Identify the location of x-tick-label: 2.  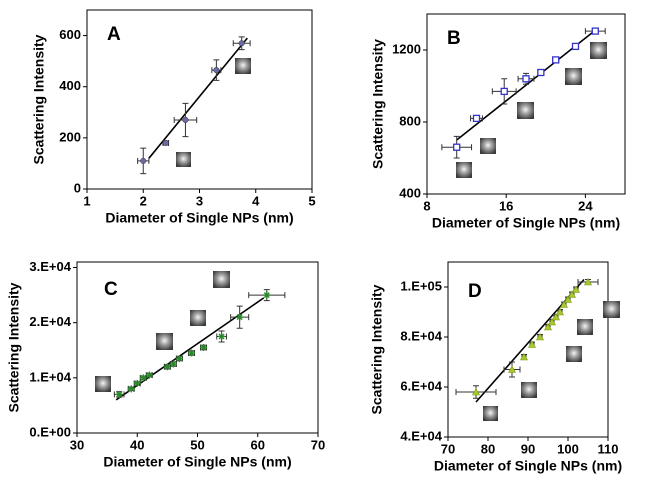
(143, 200).